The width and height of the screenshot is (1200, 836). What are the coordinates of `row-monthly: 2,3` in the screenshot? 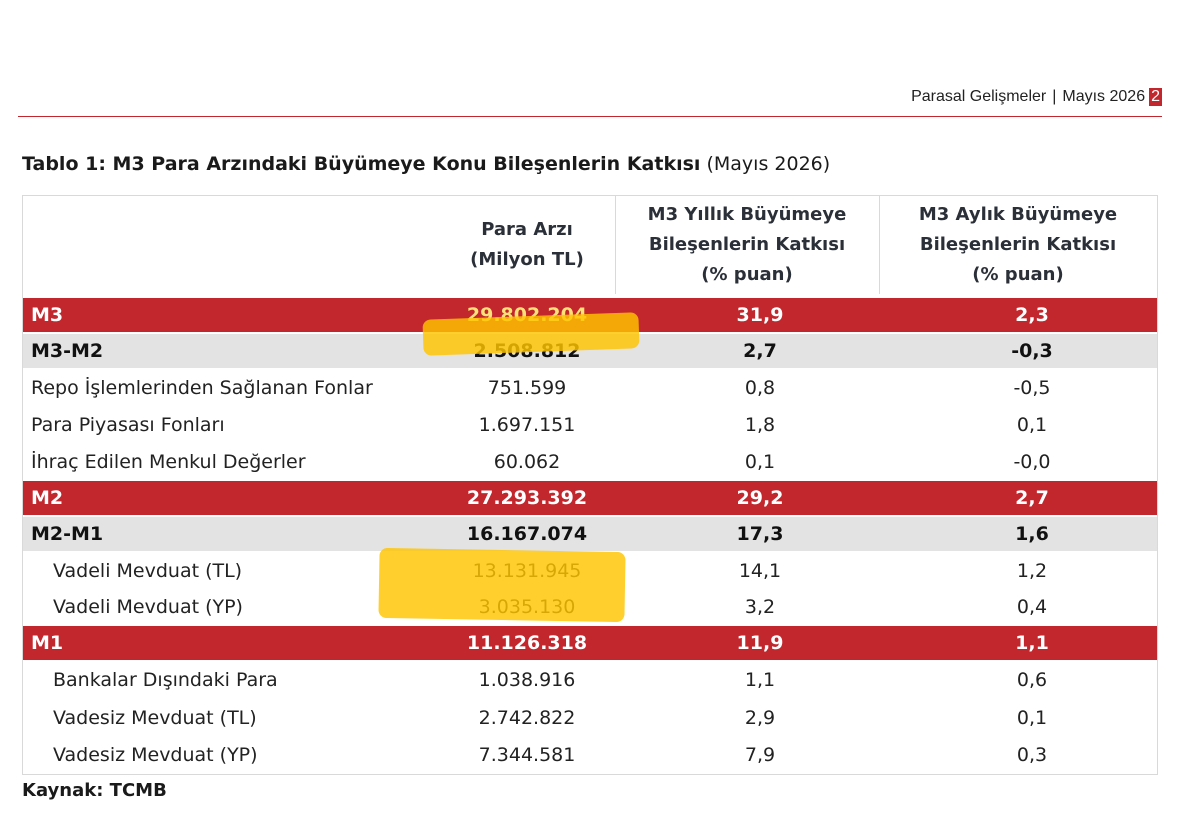 It's located at (1032, 315).